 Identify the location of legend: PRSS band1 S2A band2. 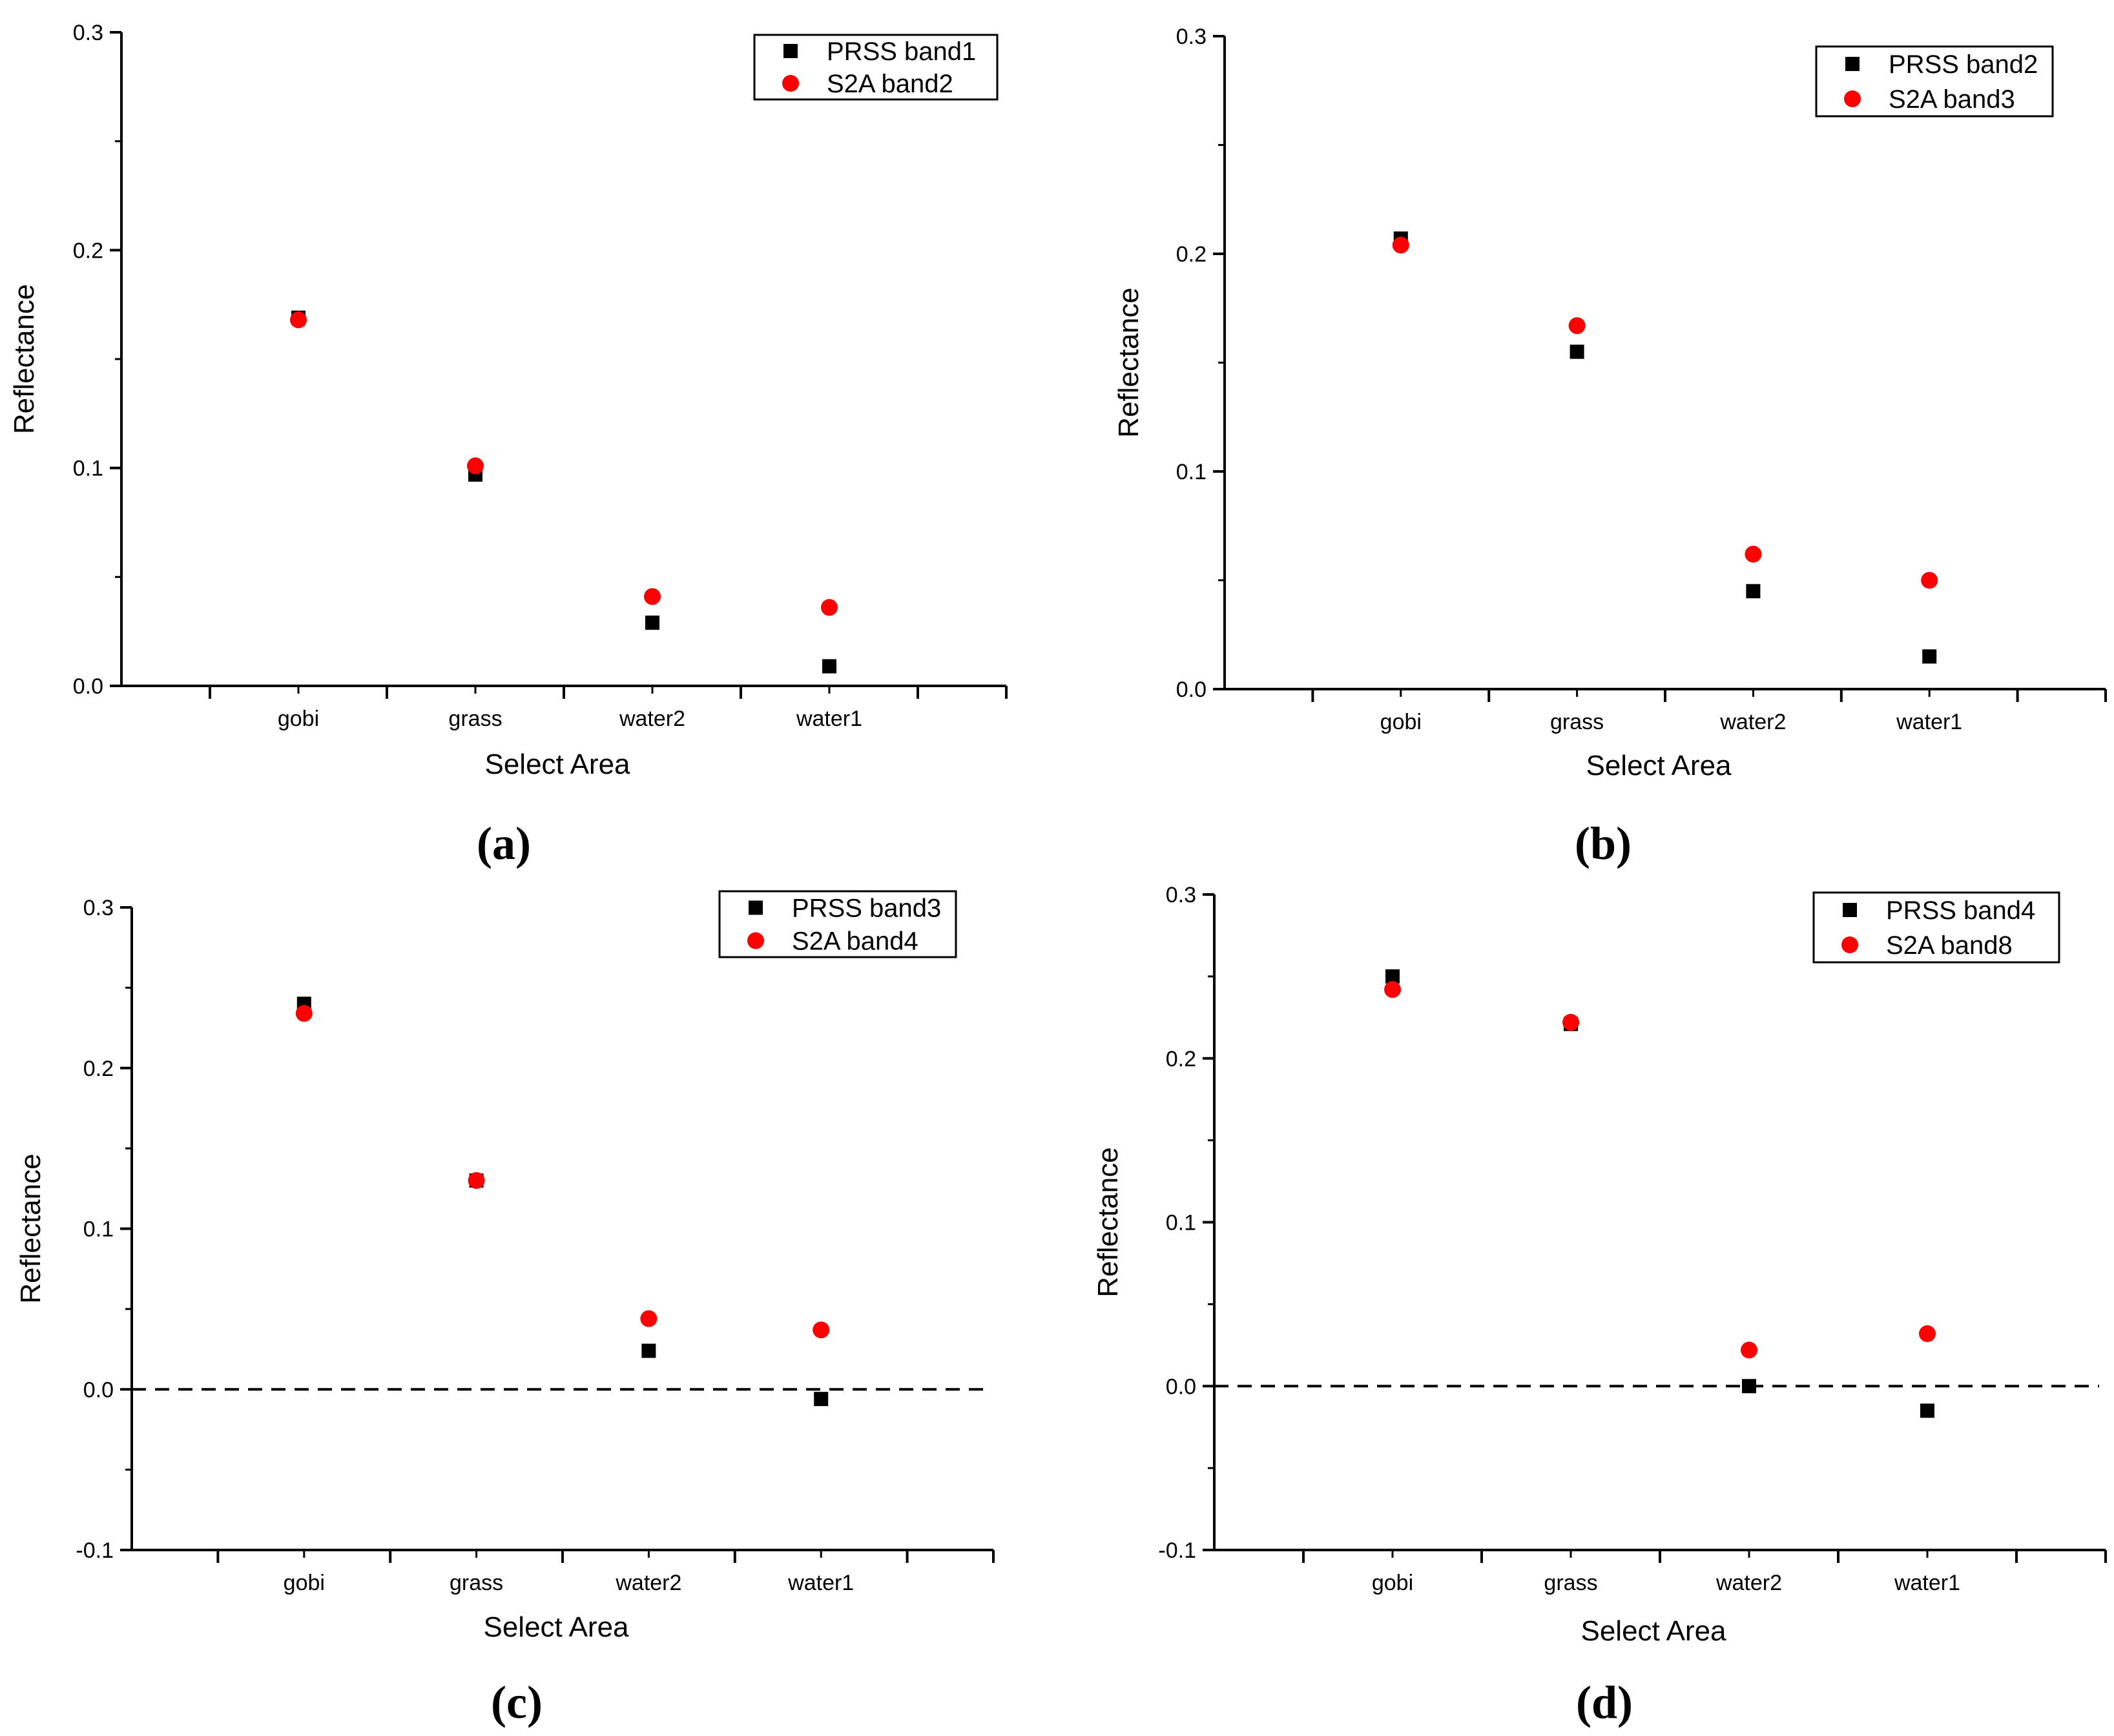
(876, 67).